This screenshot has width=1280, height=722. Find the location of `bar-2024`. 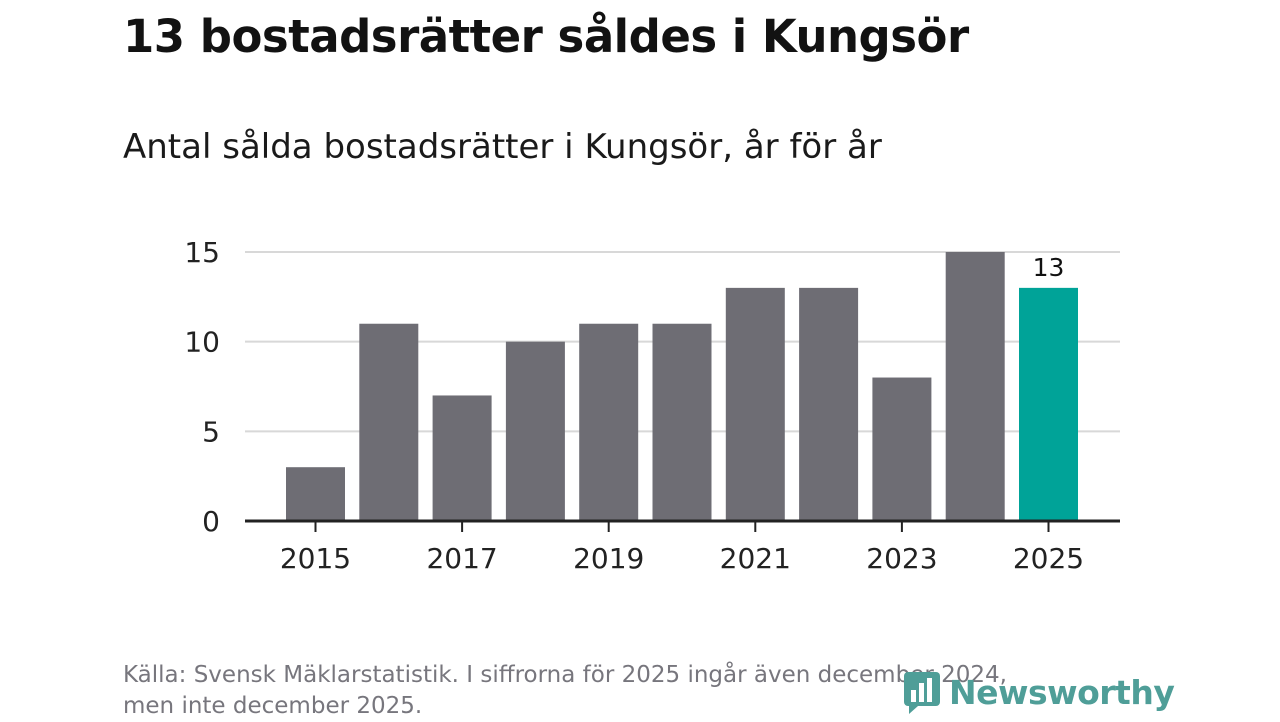

bar-2024 is located at coordinates (975, 386).